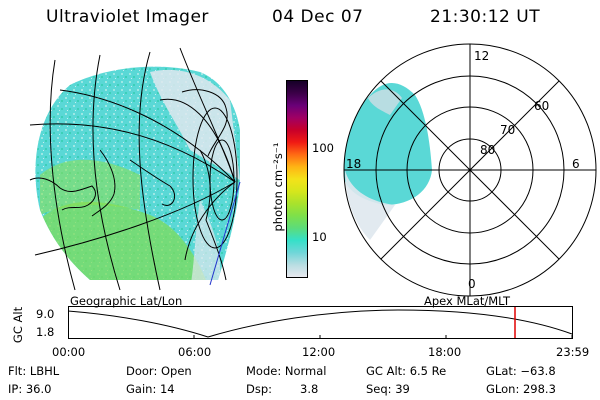 The height and width of the screenshot is (400, 600). I want to click on glon-info: GLon: 298.3, so click(521, 389).